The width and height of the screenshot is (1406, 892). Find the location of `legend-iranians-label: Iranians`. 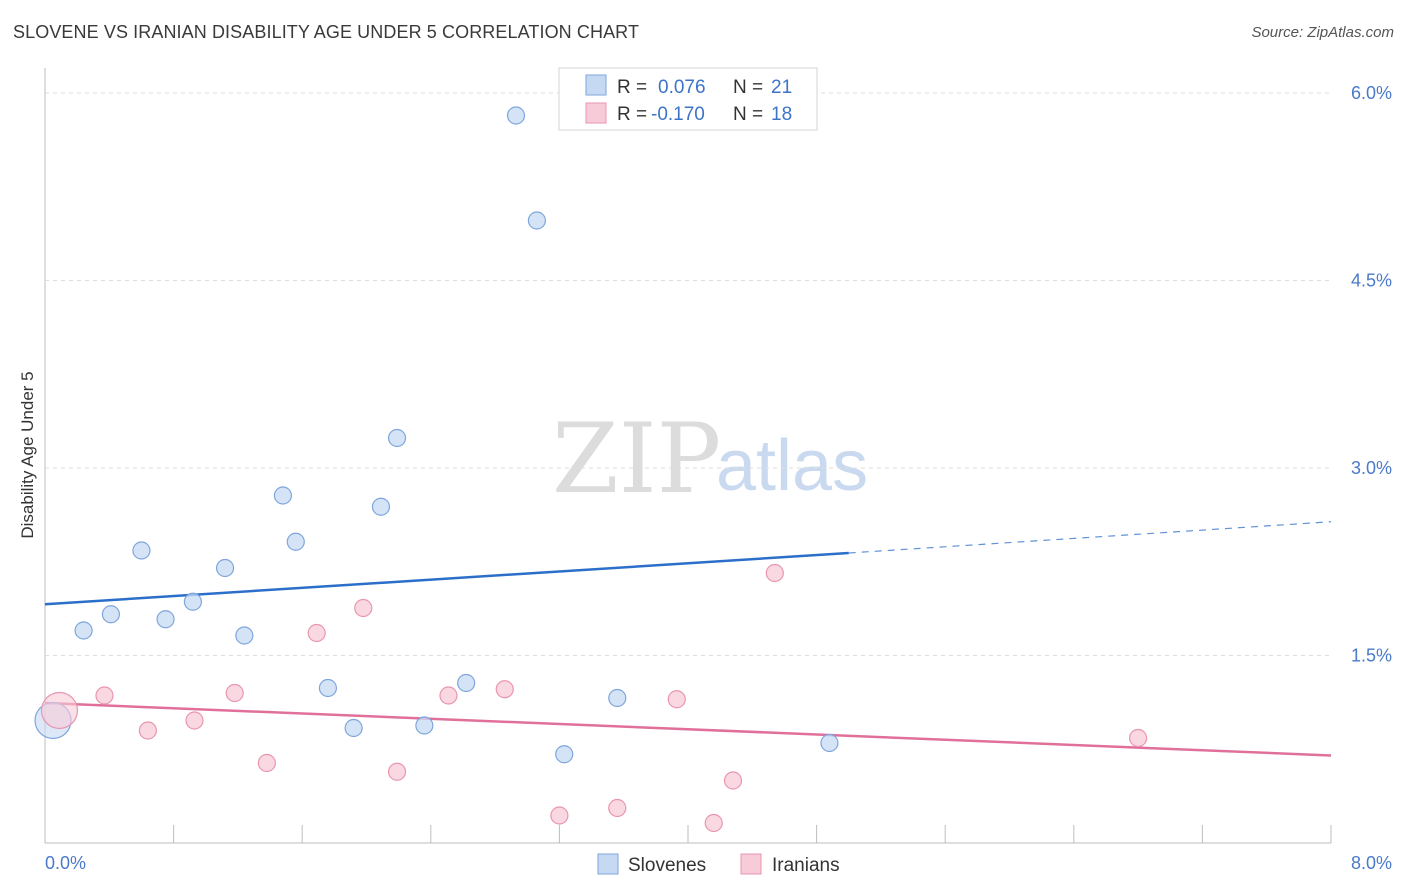

legend-iranians-label: Iranians is located at coordinates (806, 865).